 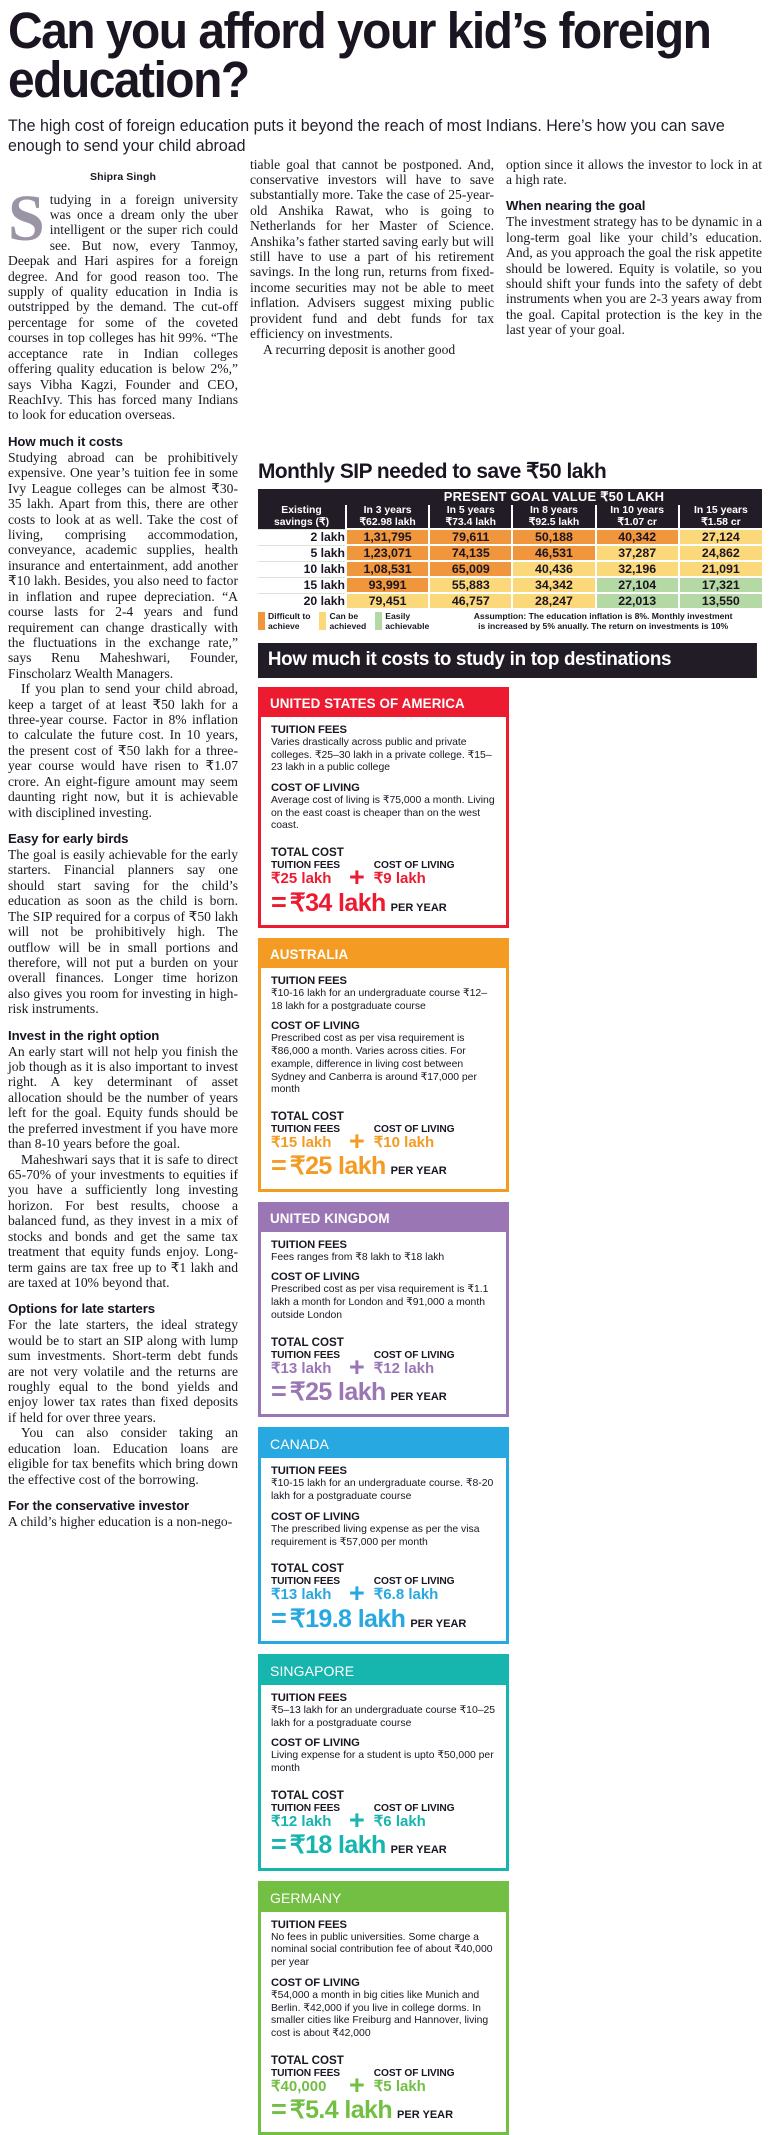 What do you see at coordinates (302, 569) in the screenshot?
I see `table-row-label: 10 lakh` at bounding box center [302, 569].